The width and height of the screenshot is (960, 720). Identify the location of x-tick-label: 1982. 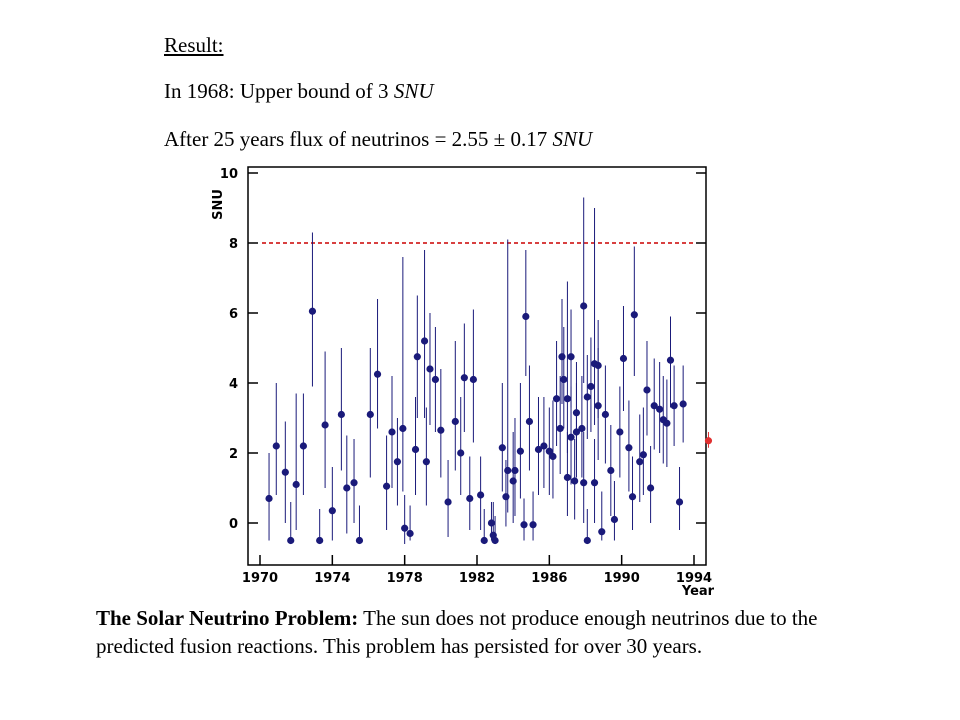
(477, 578).